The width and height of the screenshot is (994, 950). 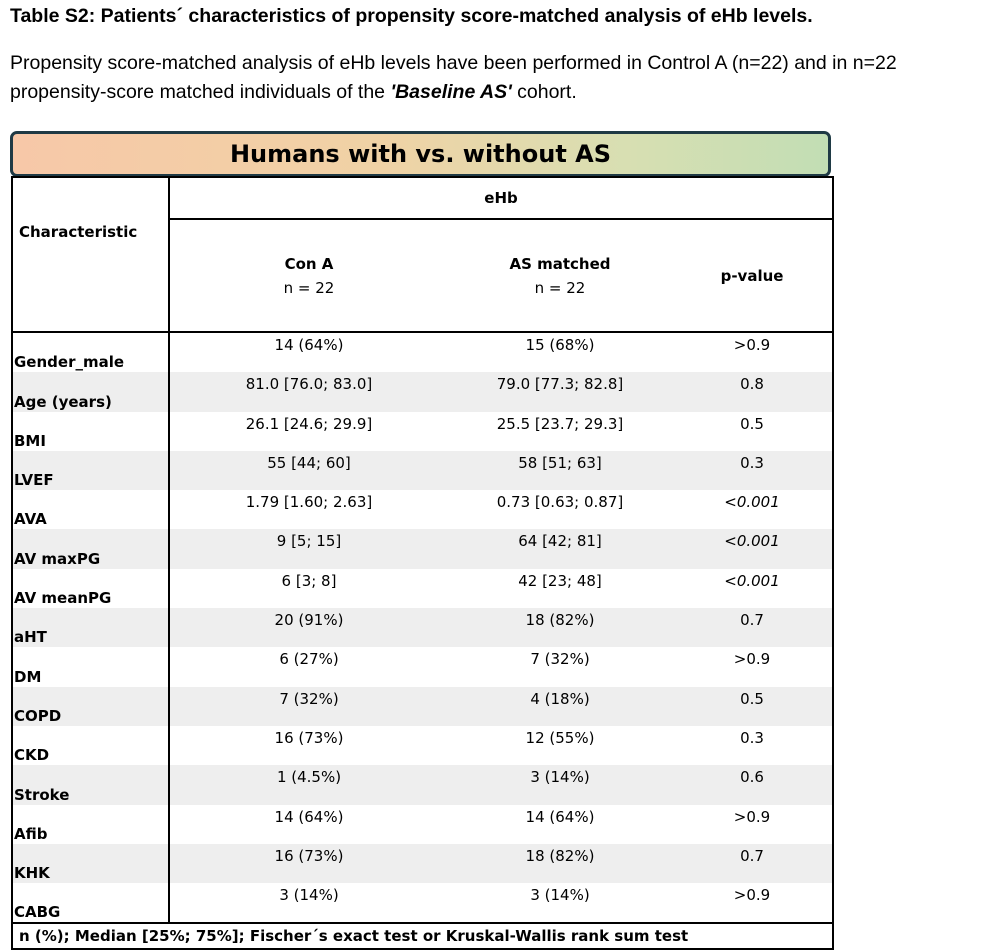 I want to click on column-header-as-matched: AS matched n = 22, so click(x=560, y=276).